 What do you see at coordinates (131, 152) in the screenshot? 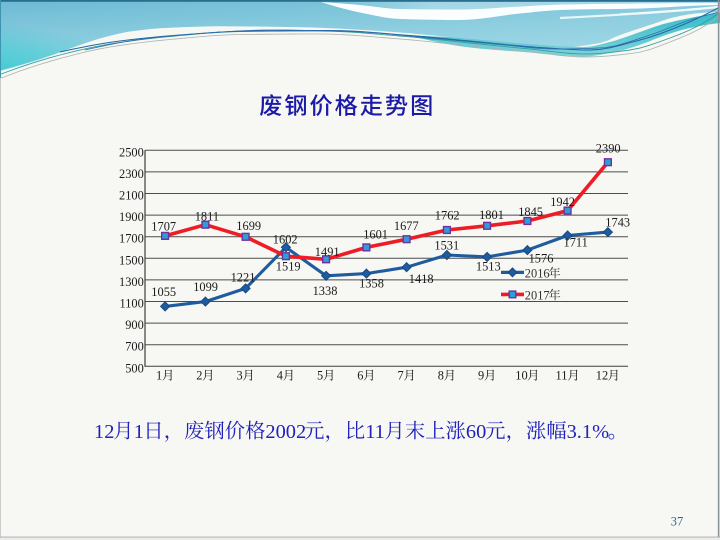
I see `svg-text: 2500` at bounding box center [131, 152].